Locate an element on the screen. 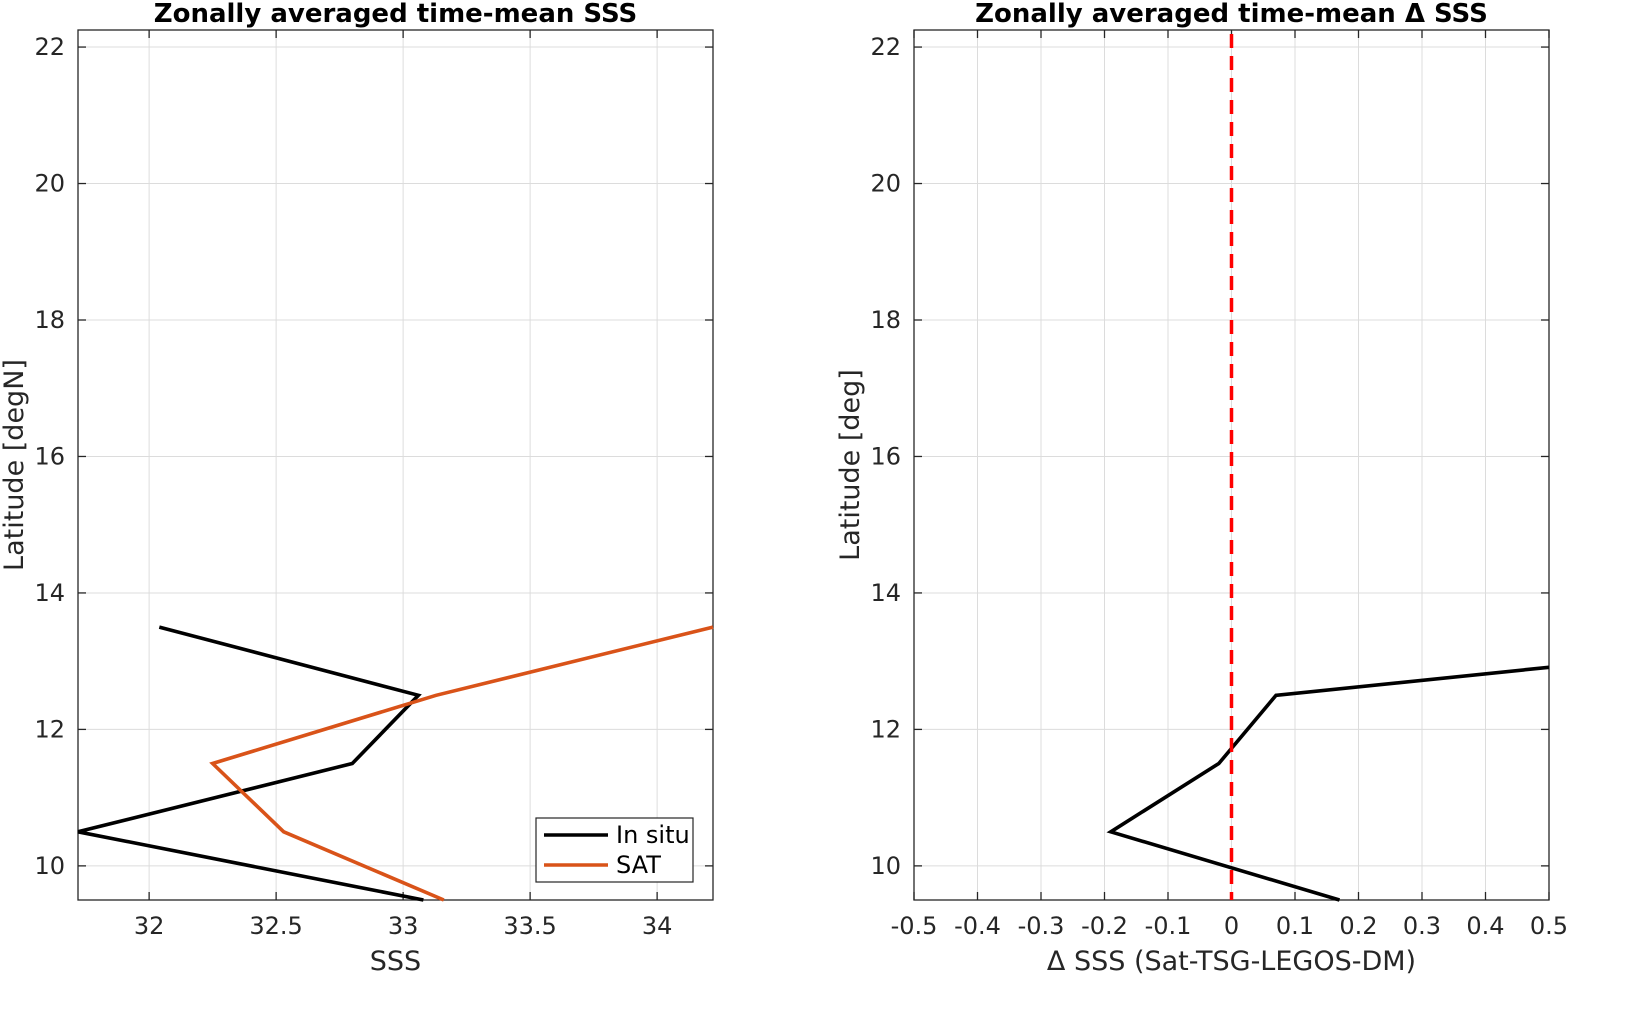 This screenshot has width=1651, height=1025. legend-box is located at coordinates (614, 850).